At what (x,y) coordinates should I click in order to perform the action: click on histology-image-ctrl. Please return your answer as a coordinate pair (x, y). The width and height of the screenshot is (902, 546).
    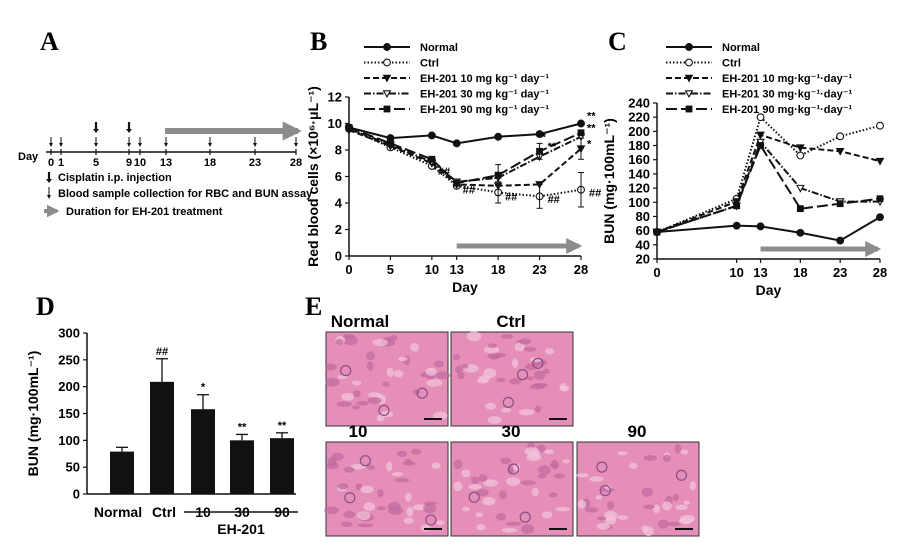
    Looking at the image, I should click on (512, 379).